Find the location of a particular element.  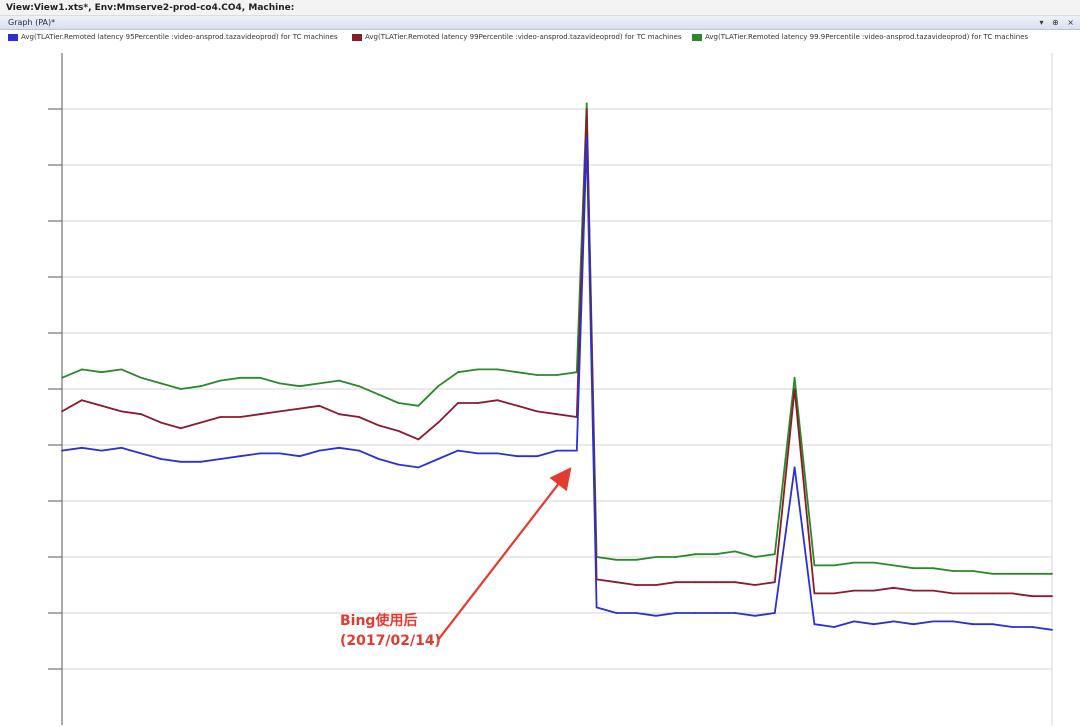

panel-pin-icon: ⊕ is located at coordinates (1055, 22).